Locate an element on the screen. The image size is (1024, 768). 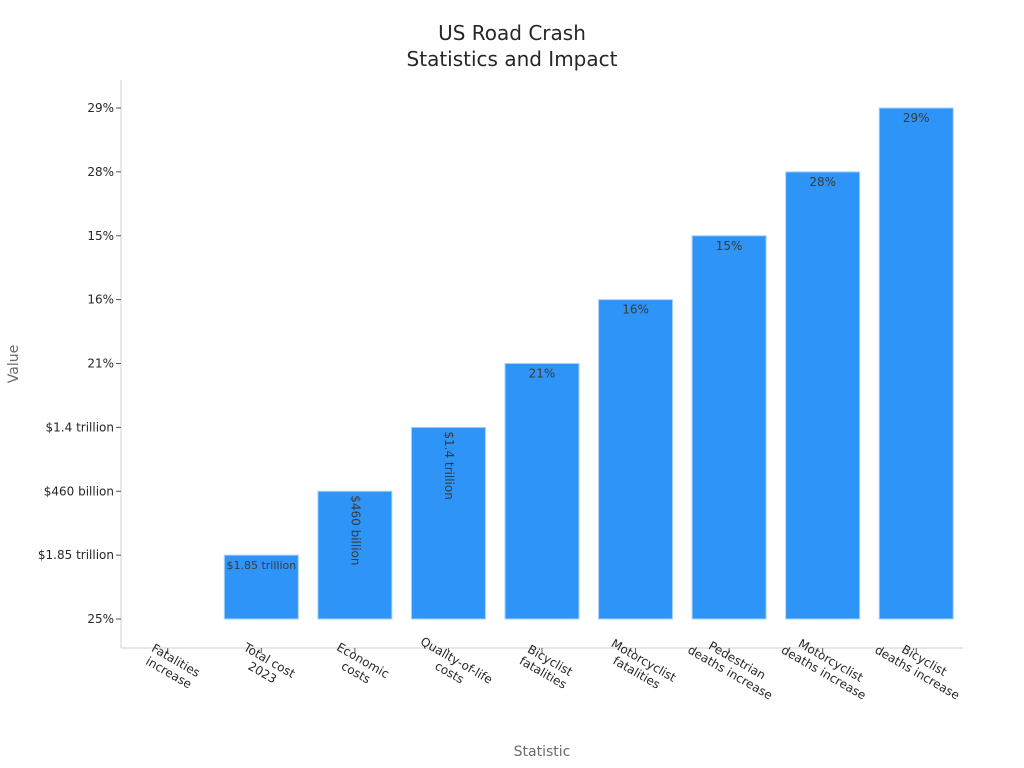
y-tick-label: $1.4 trillion is located at coordinates (80, 427).